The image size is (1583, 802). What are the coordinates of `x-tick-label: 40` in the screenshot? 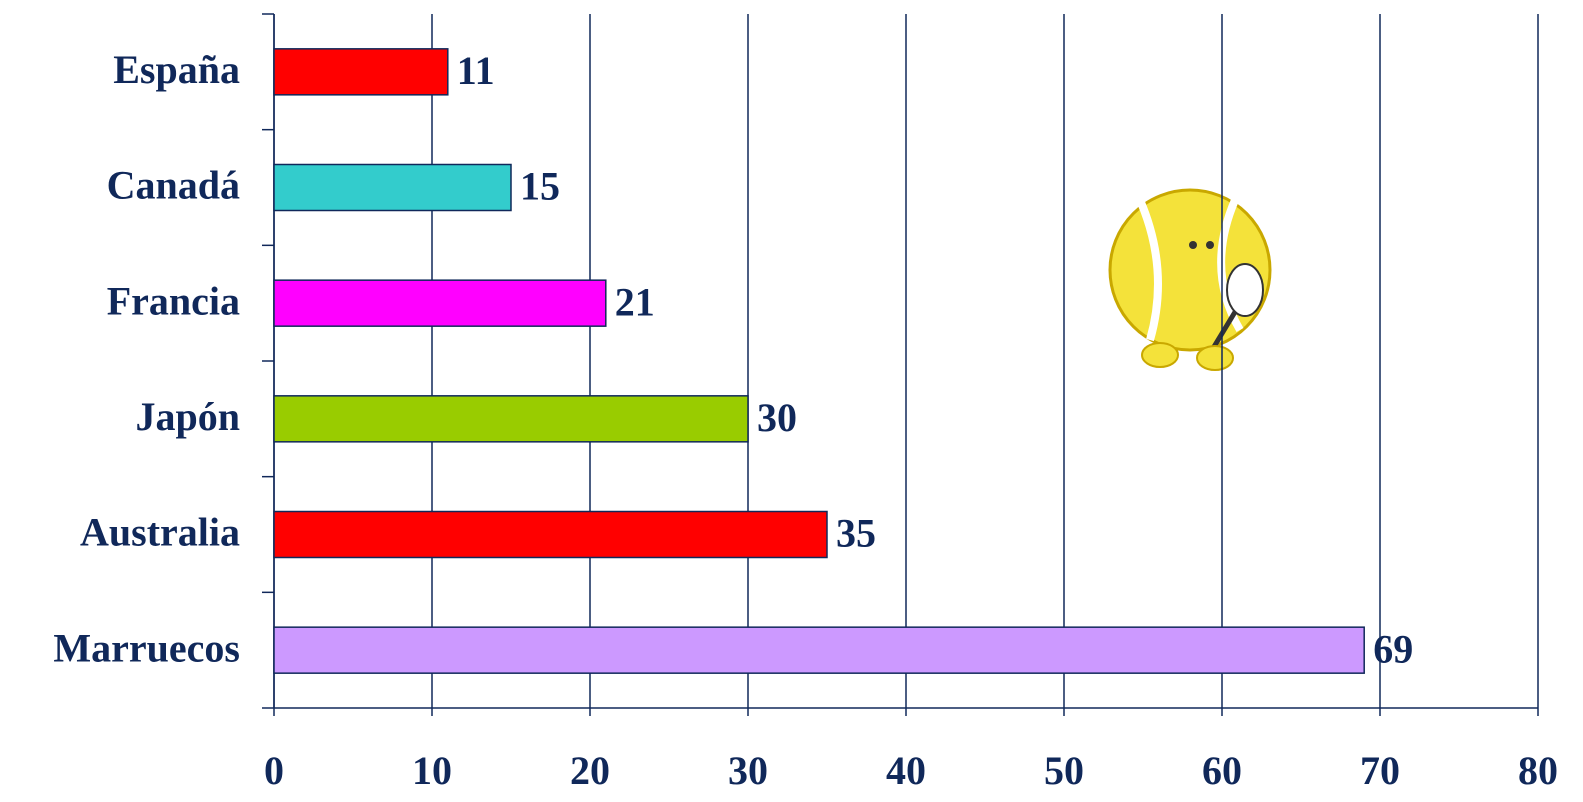 It's located at (906, 770).